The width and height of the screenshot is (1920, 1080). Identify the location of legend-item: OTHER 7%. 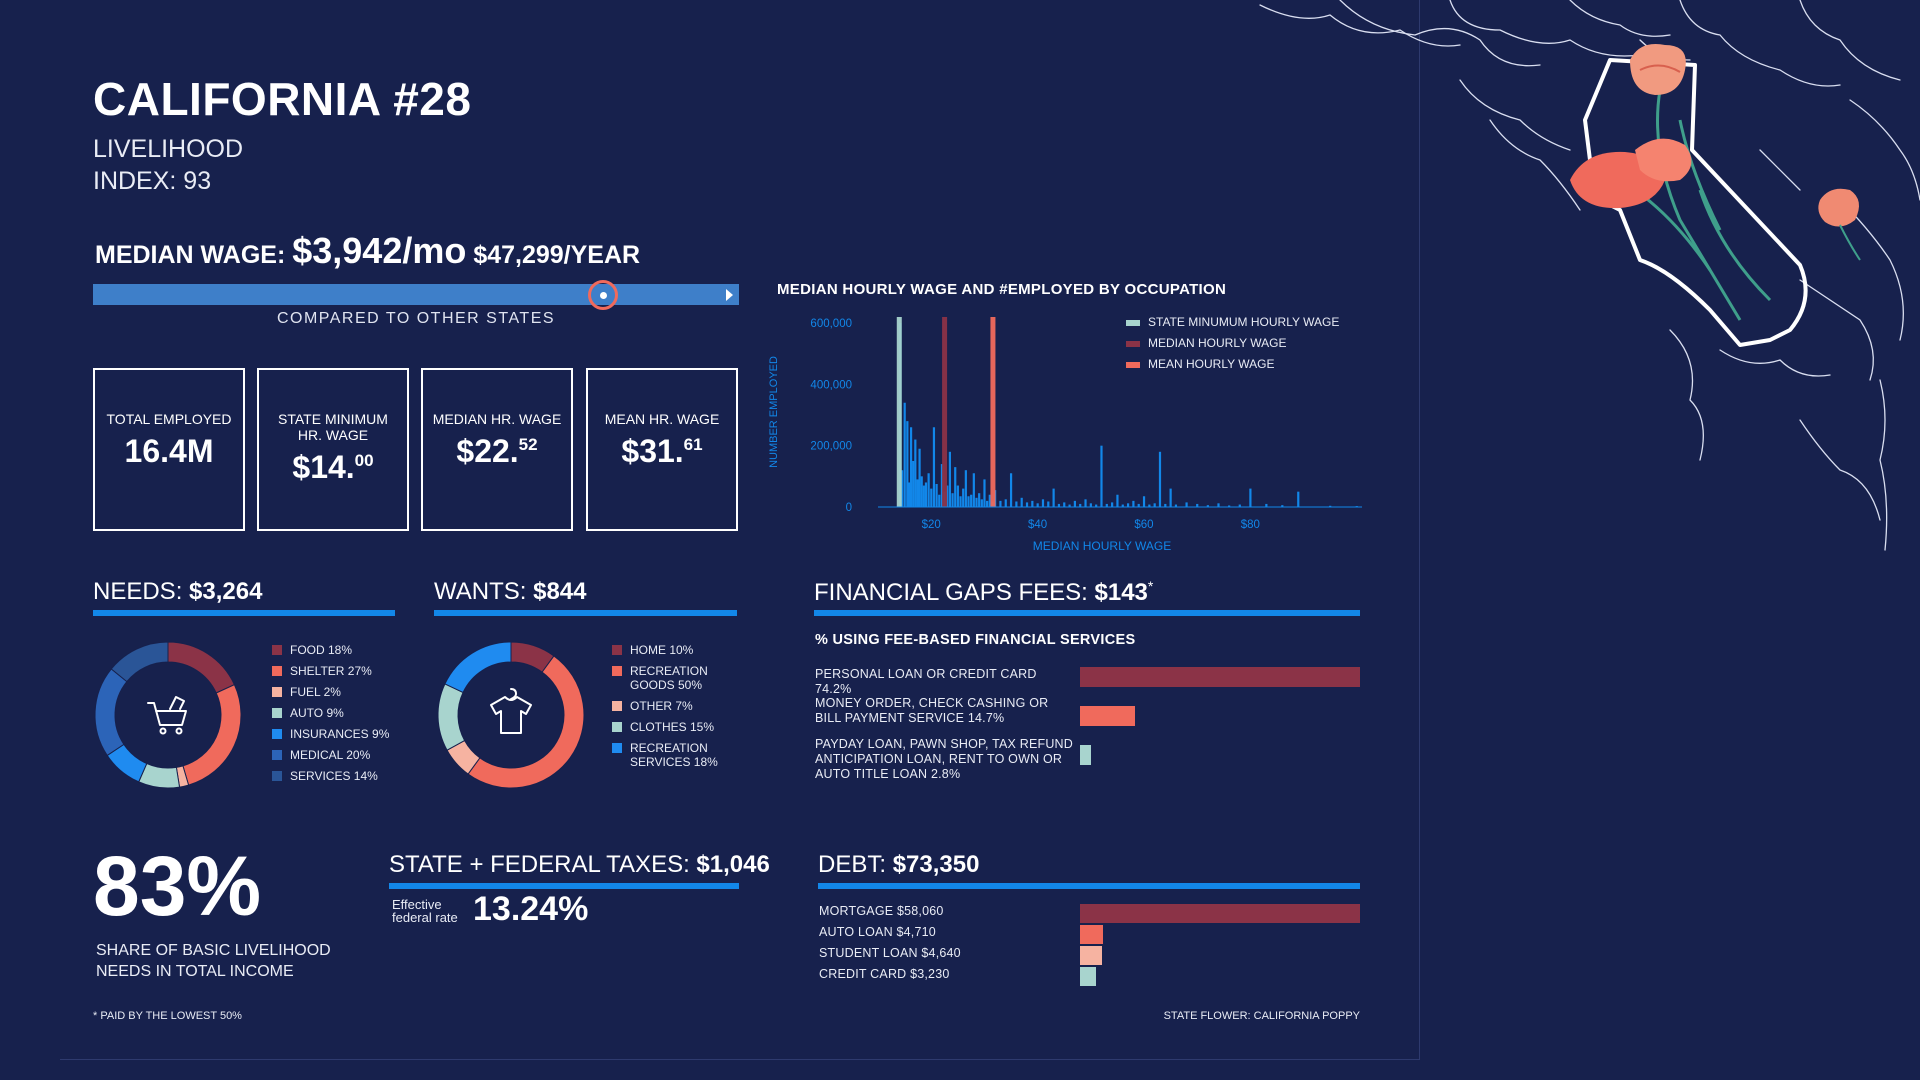
(682, 713).